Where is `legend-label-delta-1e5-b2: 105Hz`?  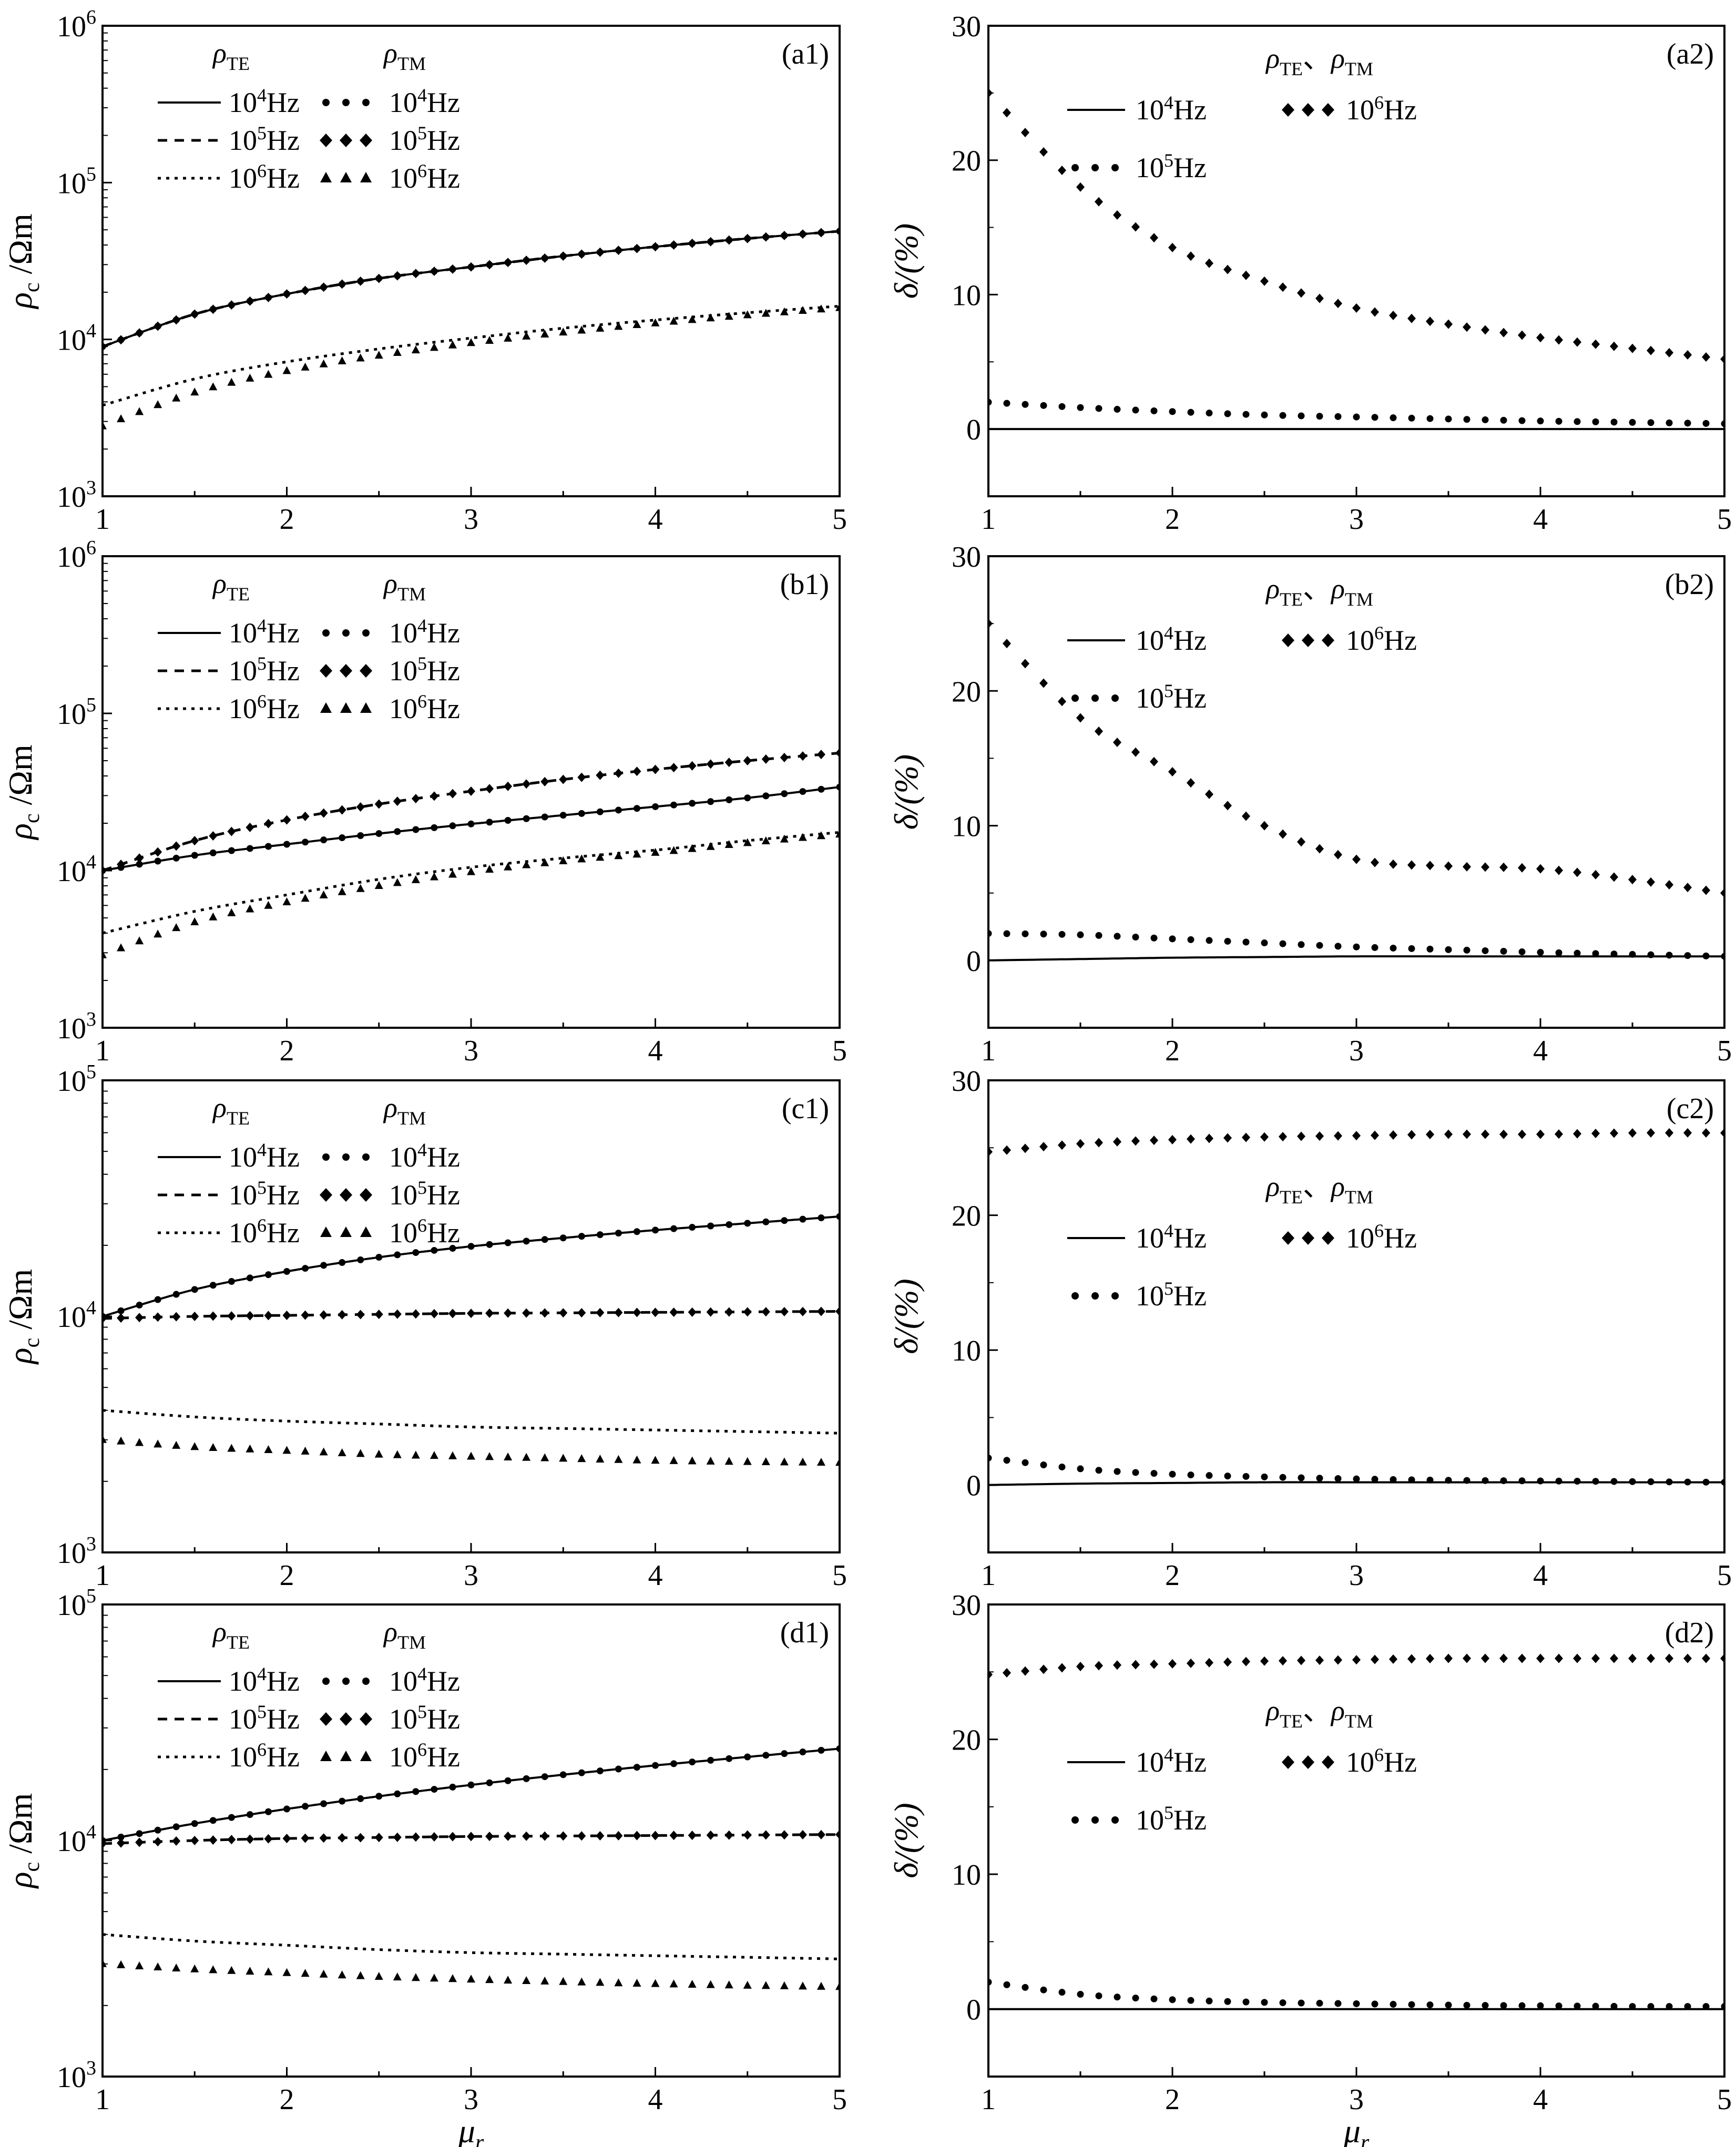 legend-label-delta-1e5-b2: 105Hz is located at coordinates (1171, 697).